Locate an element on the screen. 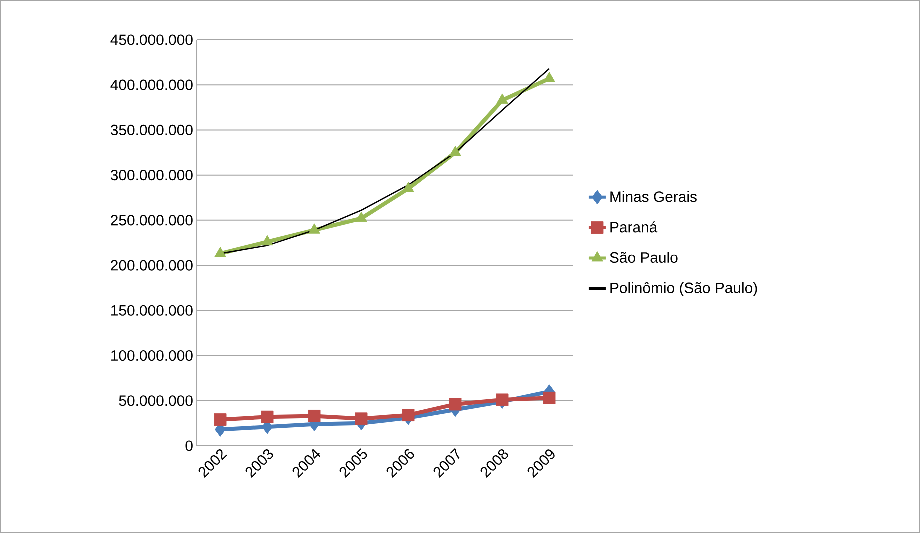 The height and width of the screenshot is (533, 920). y-tick-label: 0 is located at coordinates (189, 446).